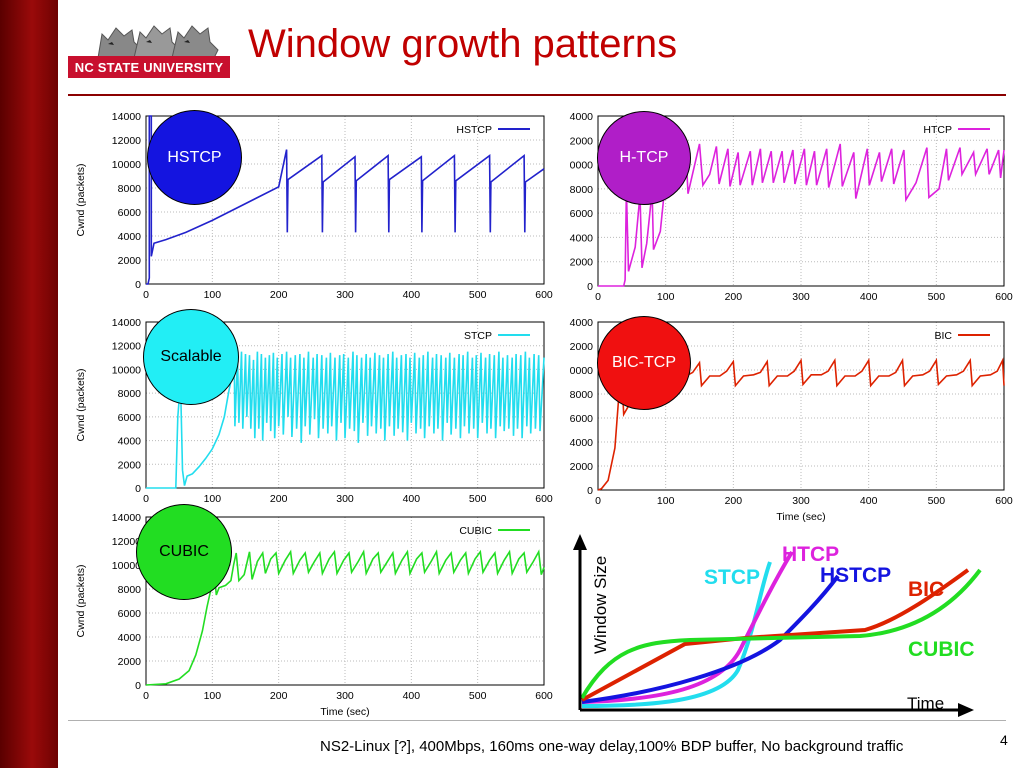 This screenshot has width=1024, height=768. What do you see at coordinates (937, 130) in the screenshot?
I see `legend-label: HTCP` at bounding box center [937, 130].